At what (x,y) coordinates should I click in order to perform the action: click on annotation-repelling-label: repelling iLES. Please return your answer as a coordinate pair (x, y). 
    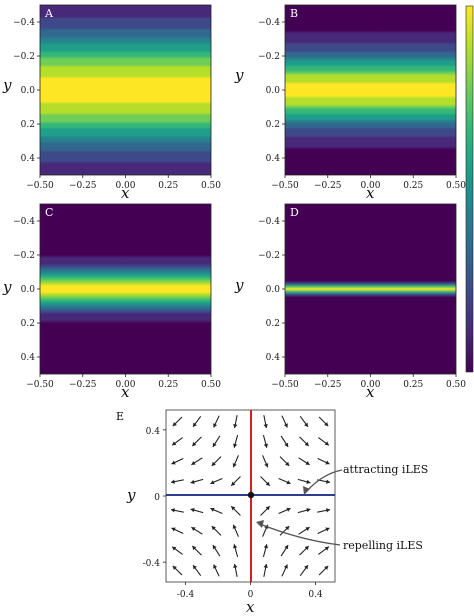
    Looking at the image, I should click on (383, 545).